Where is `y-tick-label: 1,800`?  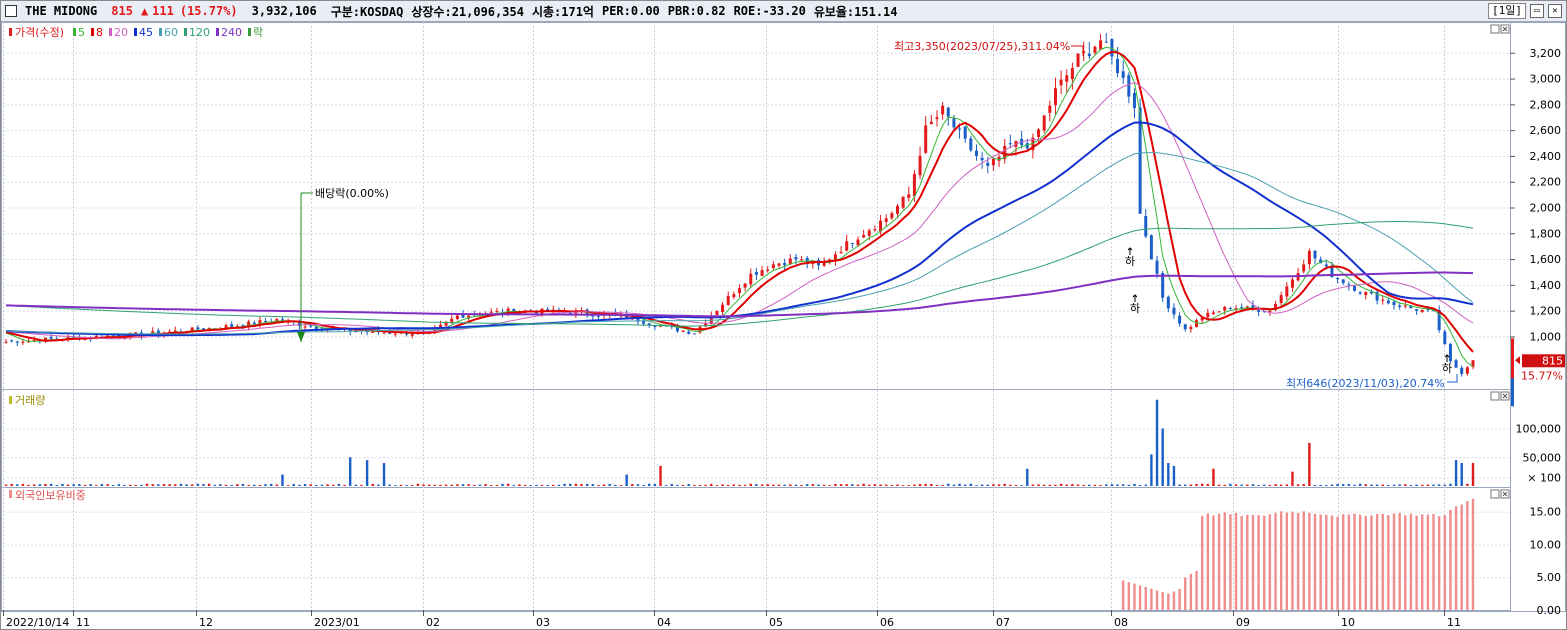 y-tick-label: 1,800 is located at coordinates (1546, 233).